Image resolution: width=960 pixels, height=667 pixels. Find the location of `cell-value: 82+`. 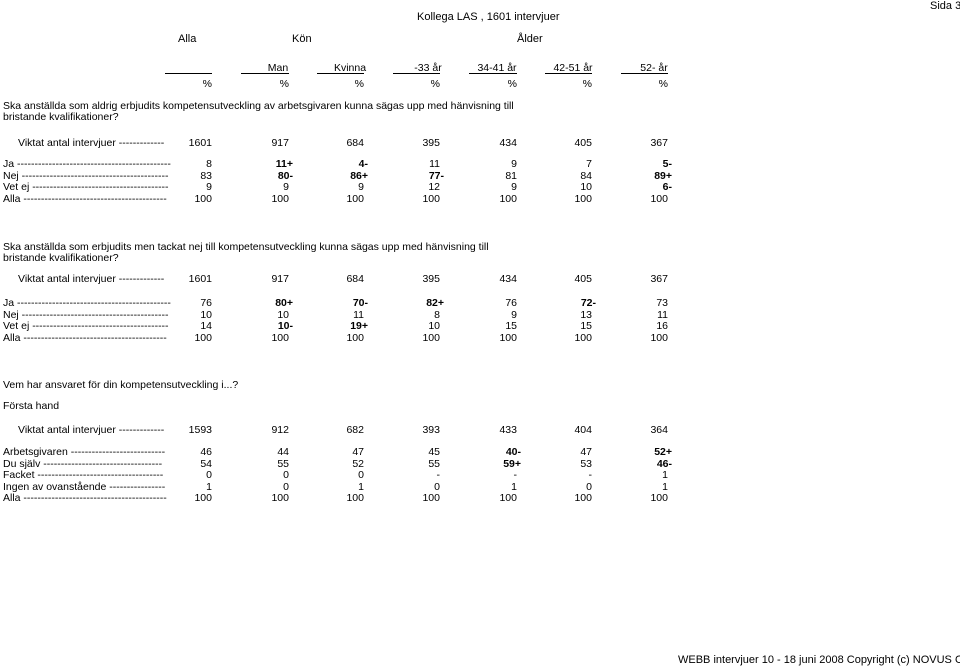

cell-value: 82+ is located at coordinates (435, 303).